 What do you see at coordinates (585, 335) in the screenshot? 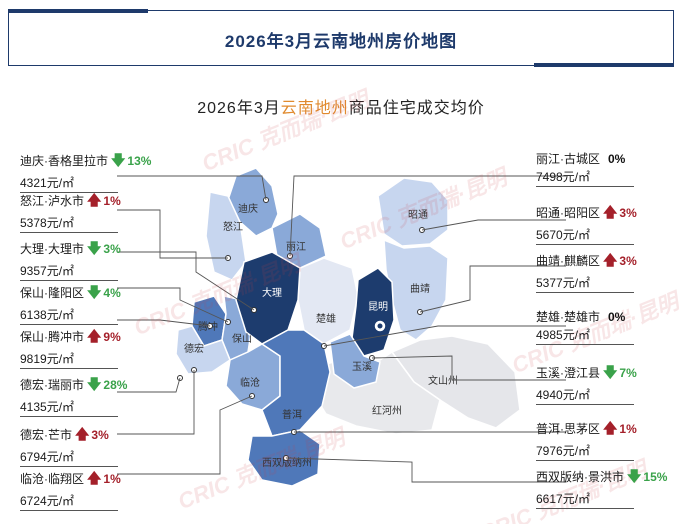
I see `callout-price: 4985元/㎡` at bounding box center [585, 335].